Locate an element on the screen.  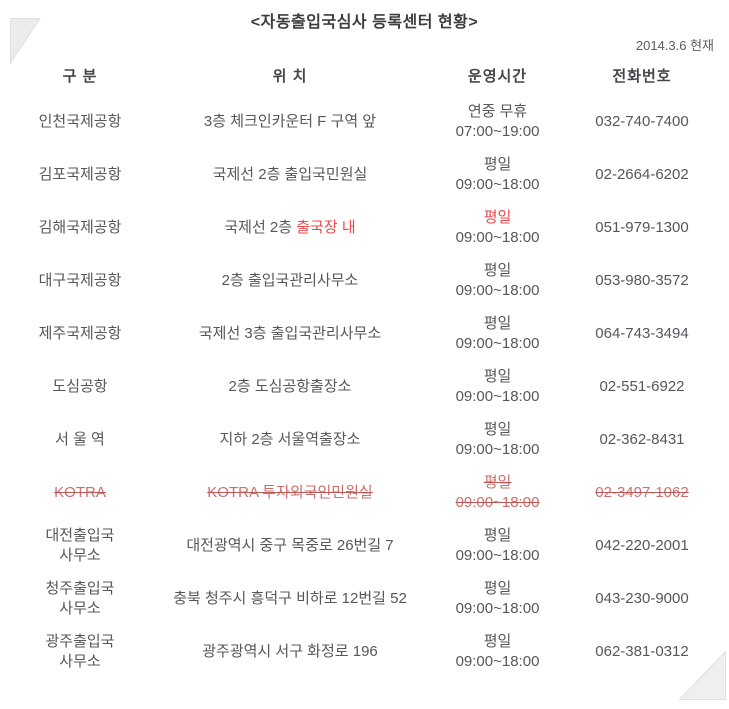
category-name: KOTRA is located at coordinates (80, 492).